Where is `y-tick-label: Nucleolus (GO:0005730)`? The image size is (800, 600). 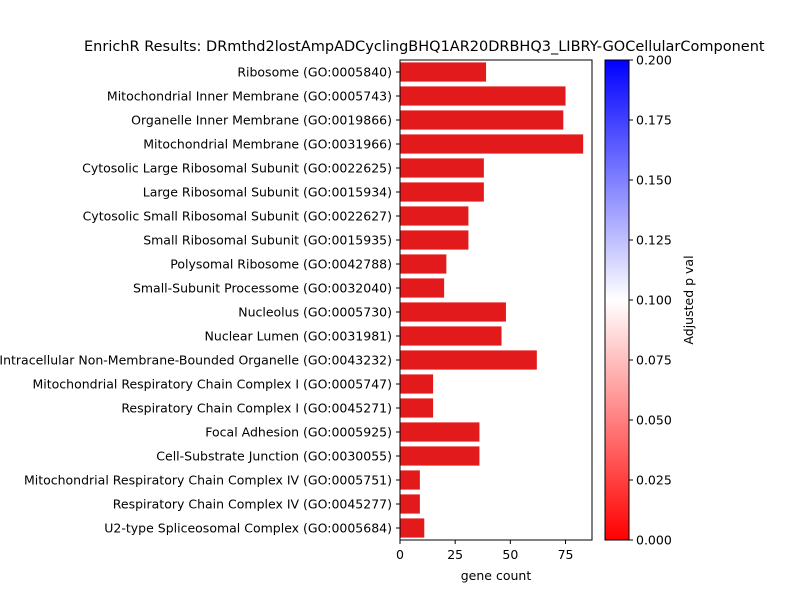
y-tick-label: Nucleolus (GO:0005730) is located at coordinates (315, 312).